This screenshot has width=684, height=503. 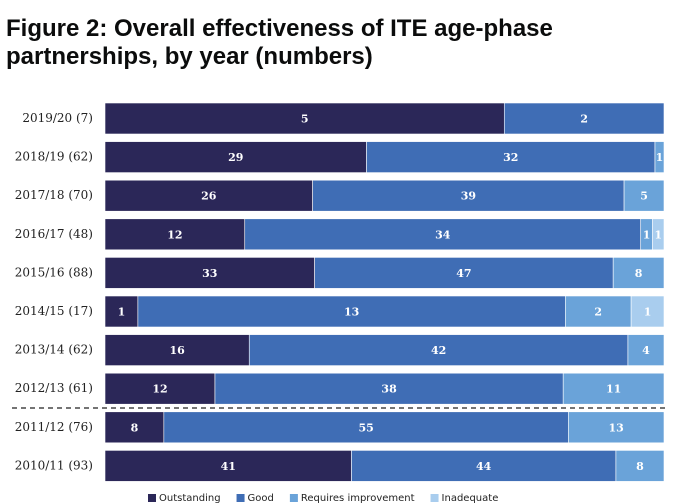 What do you see at coordinates (54, 272) in the screenshot?
I see `y-tick-label: 2015/16 (88)` at bounding box center [54, 272].